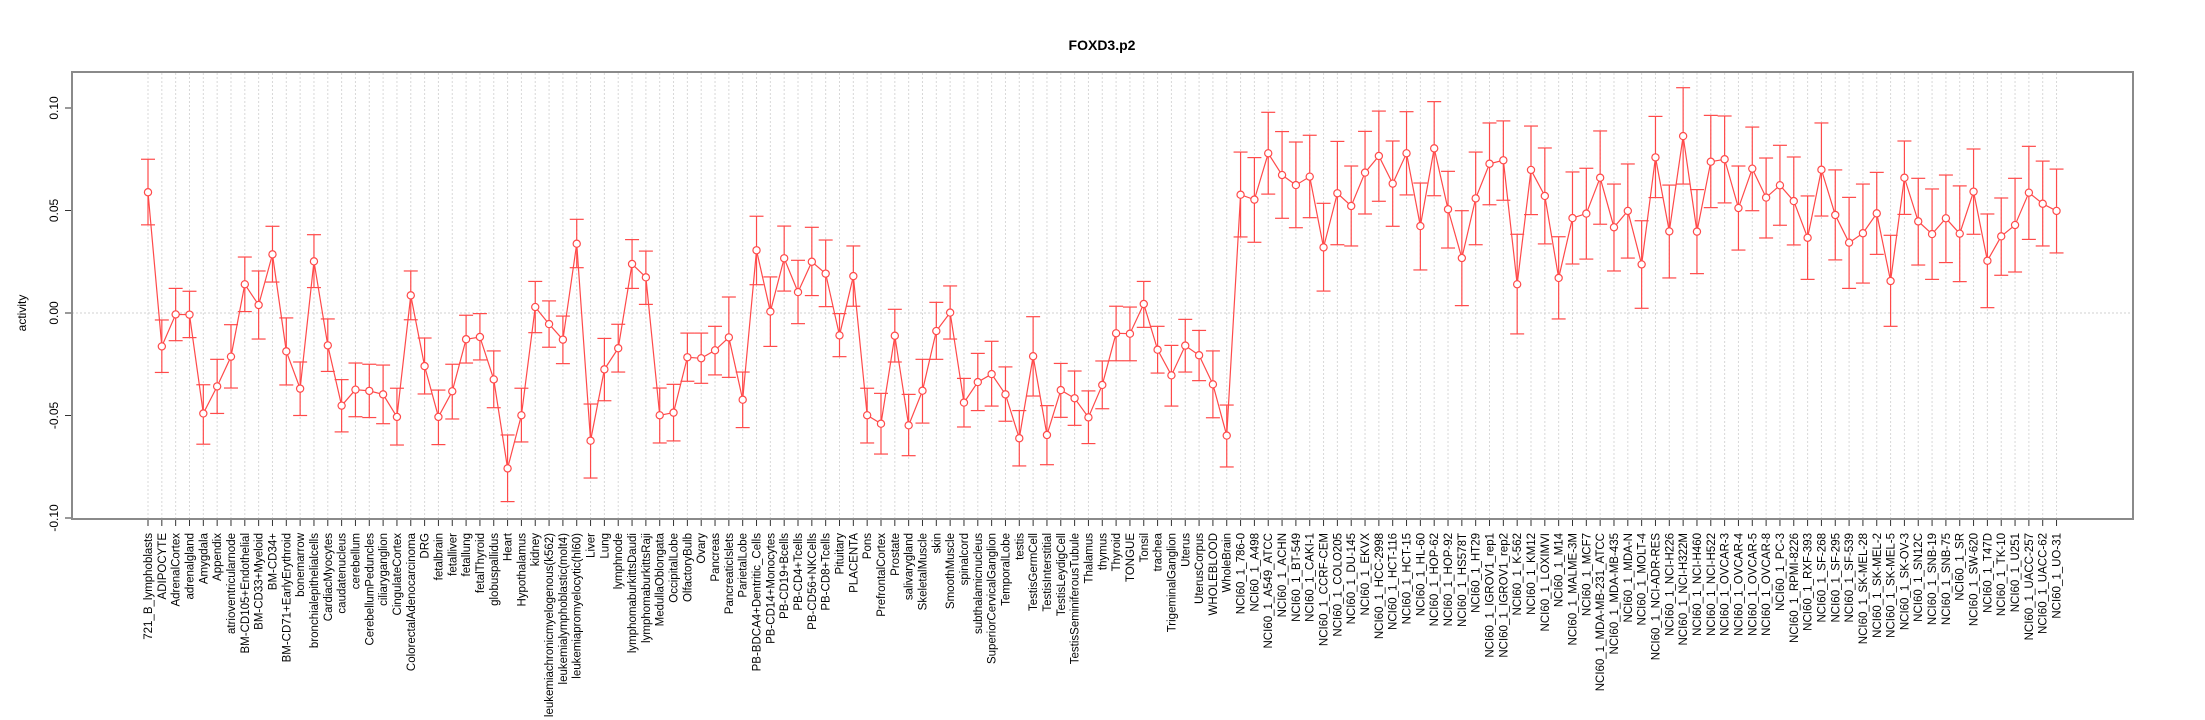 The width and height of the screenshot is (2205, 720). Describe the element at coordinates (2058, 576) in the screenshot. I see `x-tick-label: NCI60_1_UO-31` at that location.